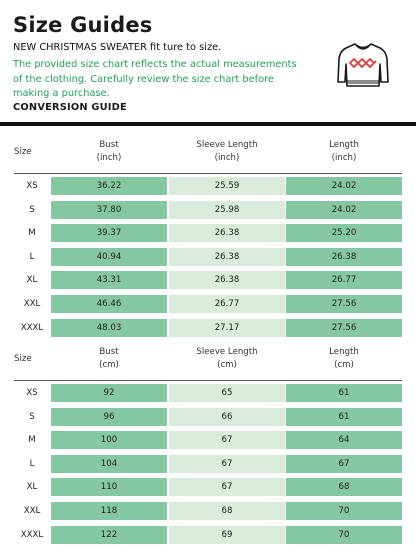  I want to click on measure-cell: 92, so click(109, 393).